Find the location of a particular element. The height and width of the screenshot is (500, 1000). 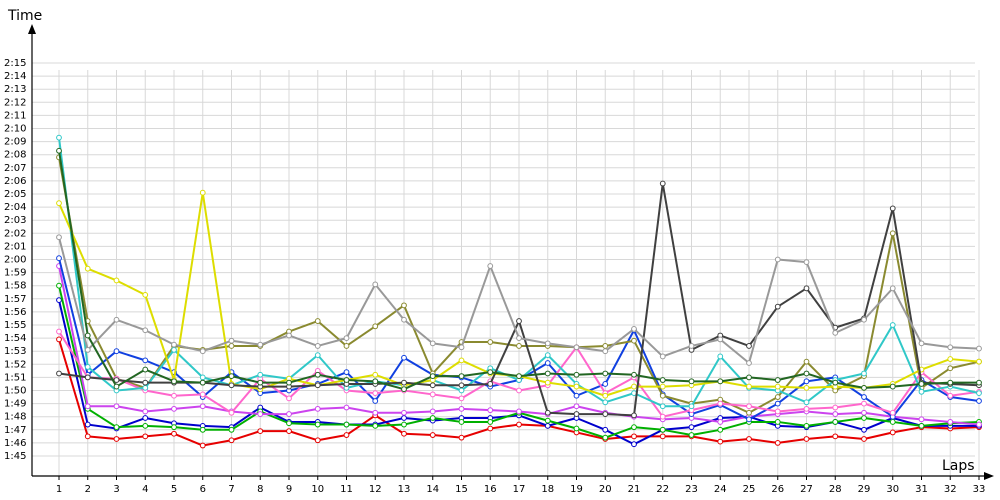

y-tick-label: 1:56 is located at coordinates (15, 312).